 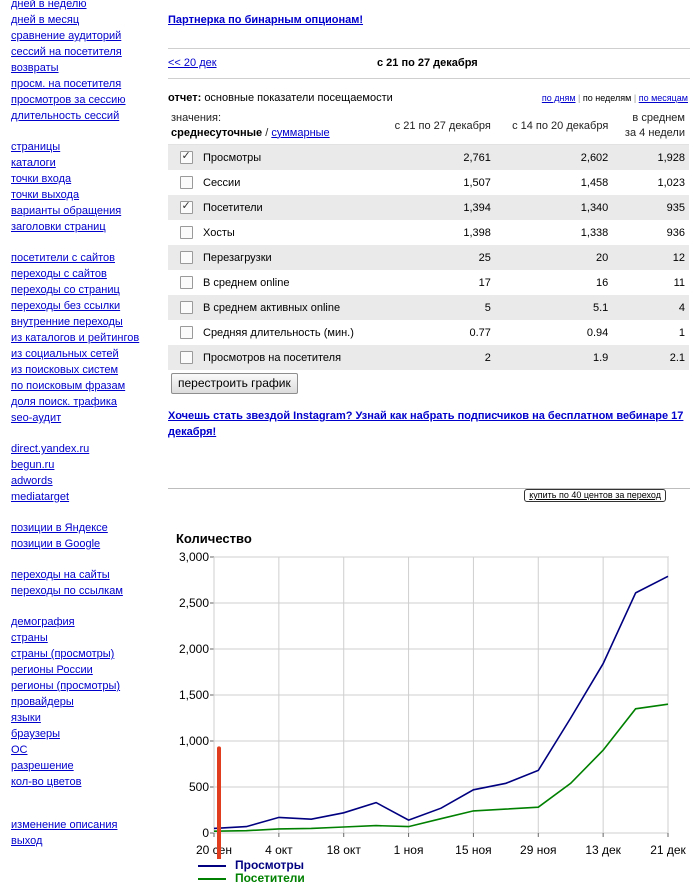 I want to click on sidebar-link: посетители с сайтов, so click(x=63, y=258).